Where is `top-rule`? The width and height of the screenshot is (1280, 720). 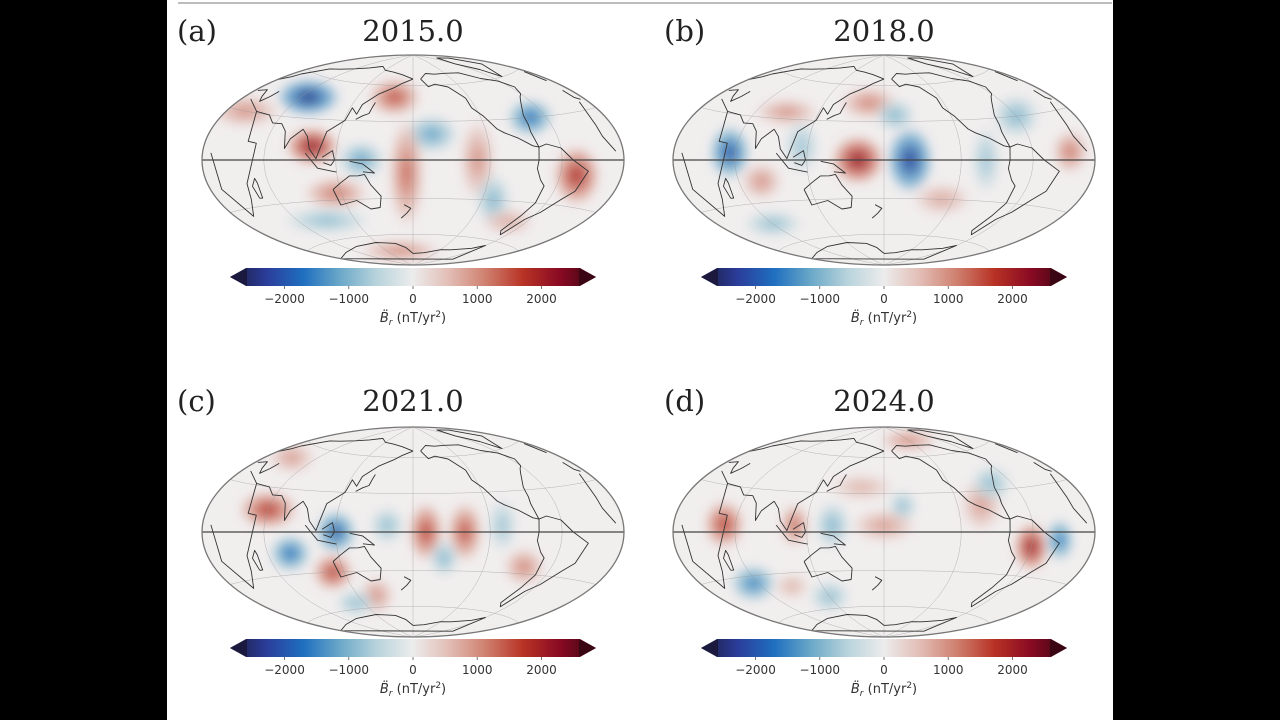 top-rule is located at coordinates (645, 3).